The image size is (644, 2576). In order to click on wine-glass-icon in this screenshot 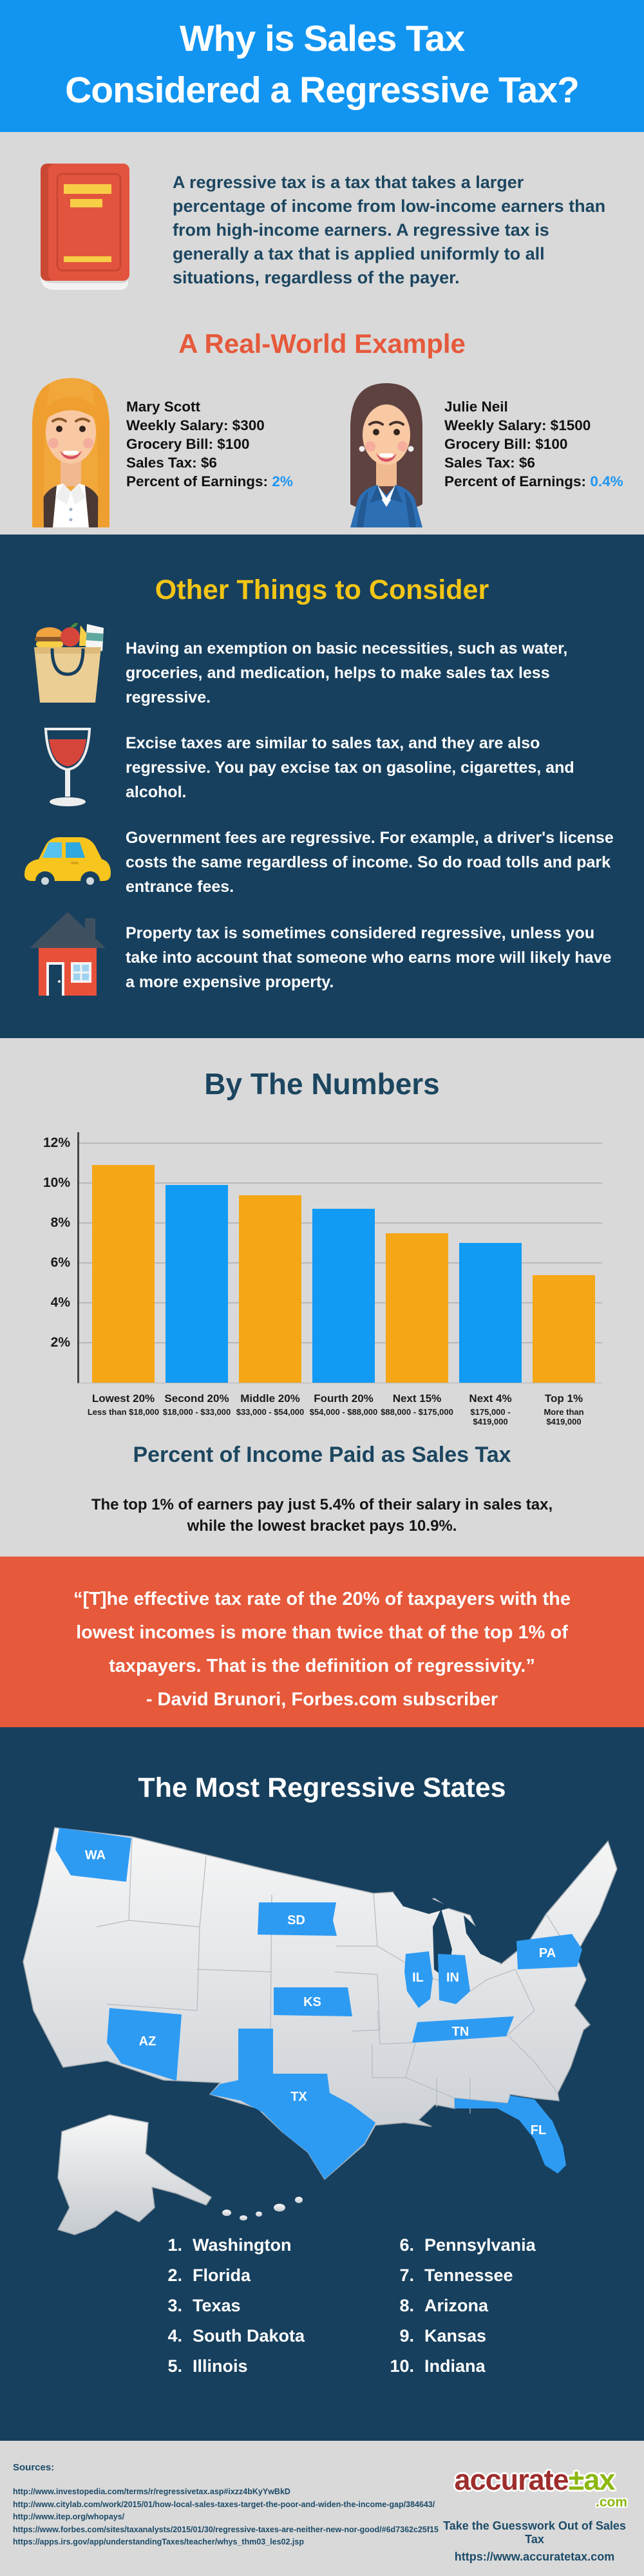, I will do `click(67, 772)`.